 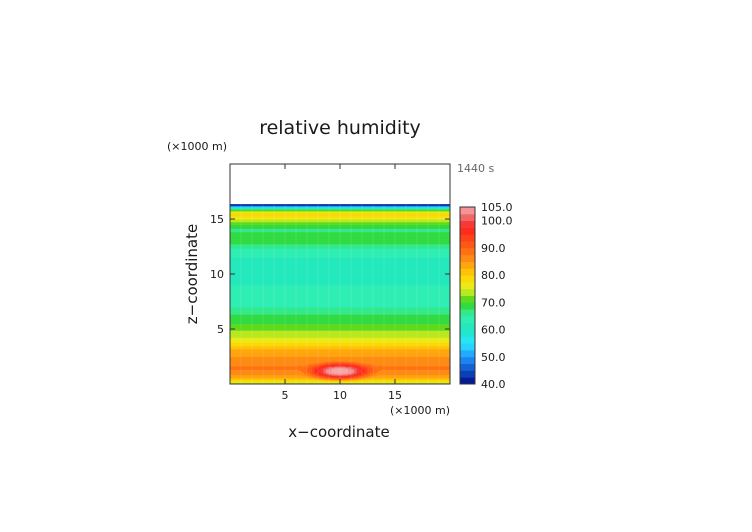 What do you see at coordinates (340, 128) in the screenshot?
I see `chart-title: relative humidity` at bounding box center [340, 128].